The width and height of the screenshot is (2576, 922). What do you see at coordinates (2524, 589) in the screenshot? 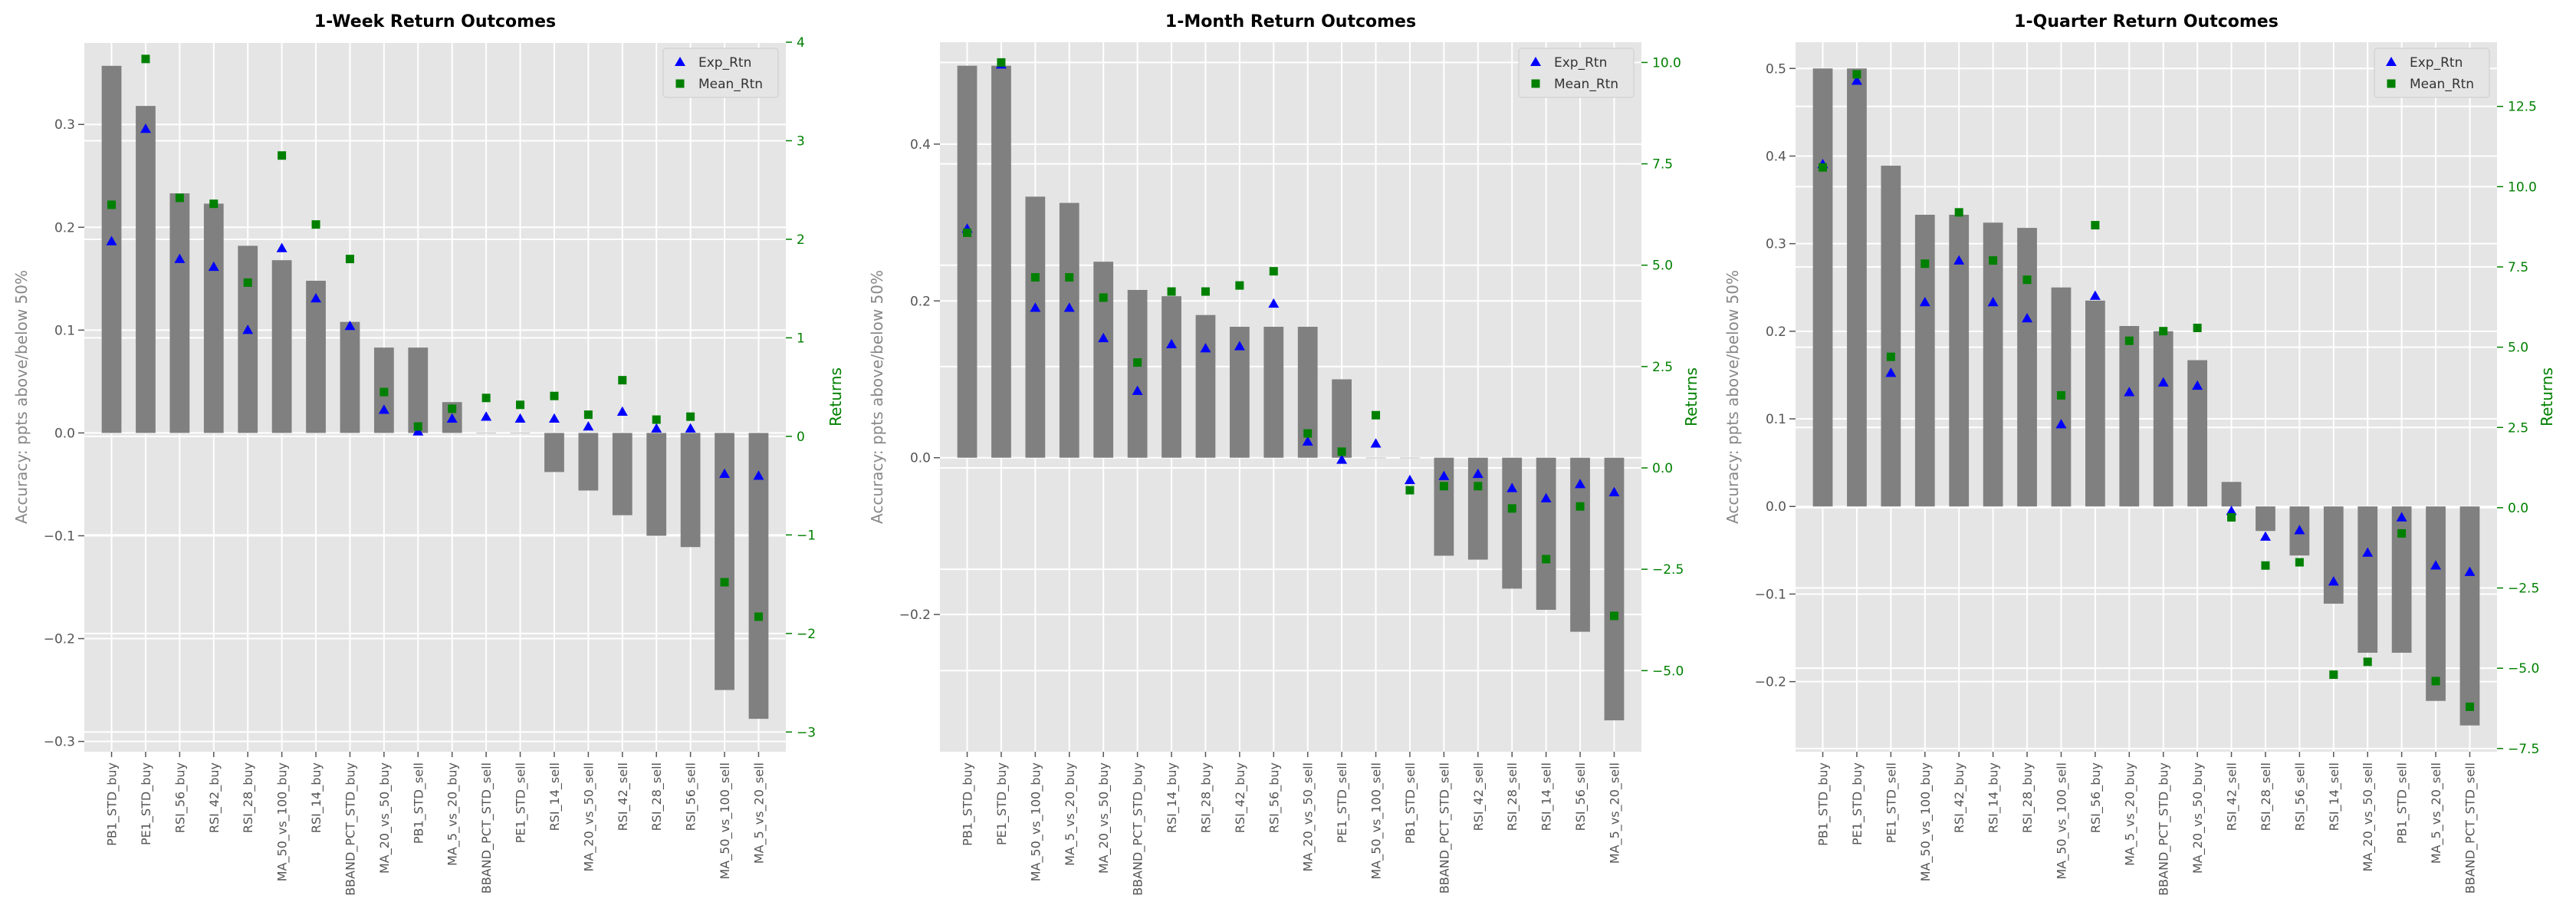
I see `y2-tick-label: −2.5` at bounding box center [2524, 589].